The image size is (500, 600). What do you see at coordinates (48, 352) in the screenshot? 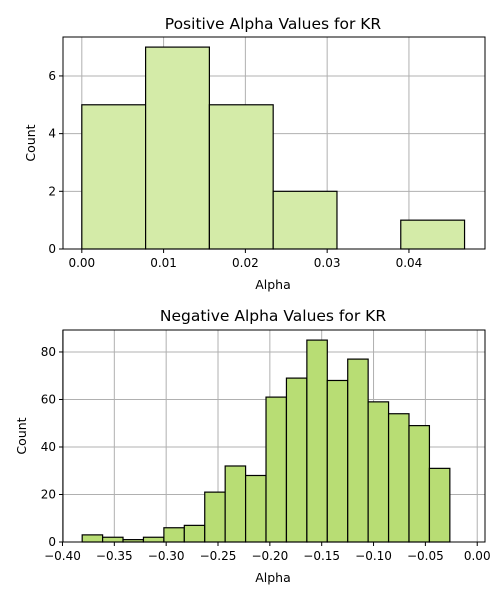
I see `y-tick-label: 80` at bounding box center [48, 352].